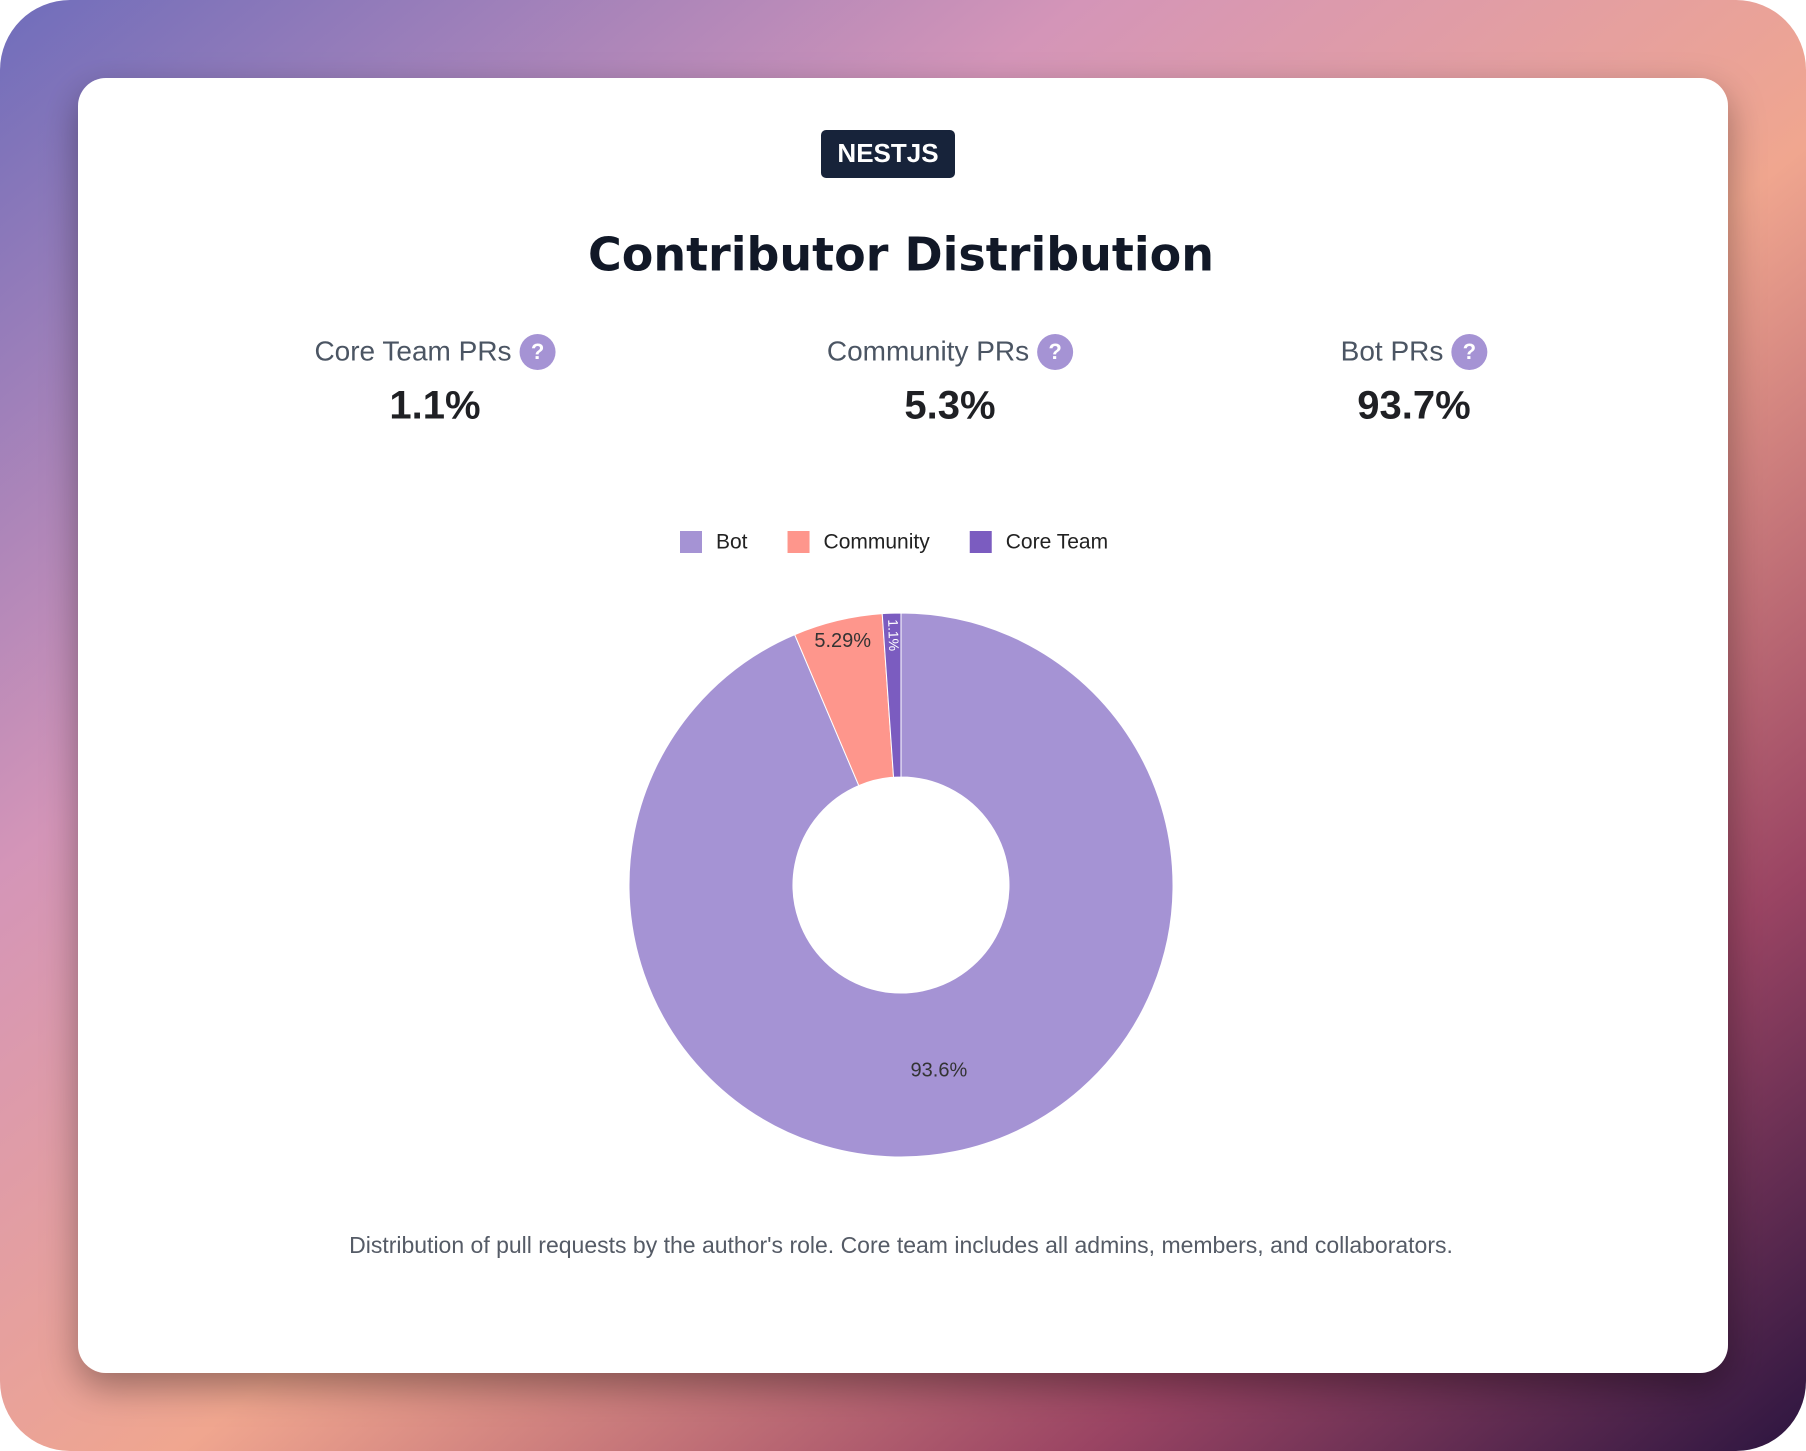  What do you see at coordinates (901, 255) in the screenshot?
I see `title: Contributor Distribution` at bounding box center [901, 255].